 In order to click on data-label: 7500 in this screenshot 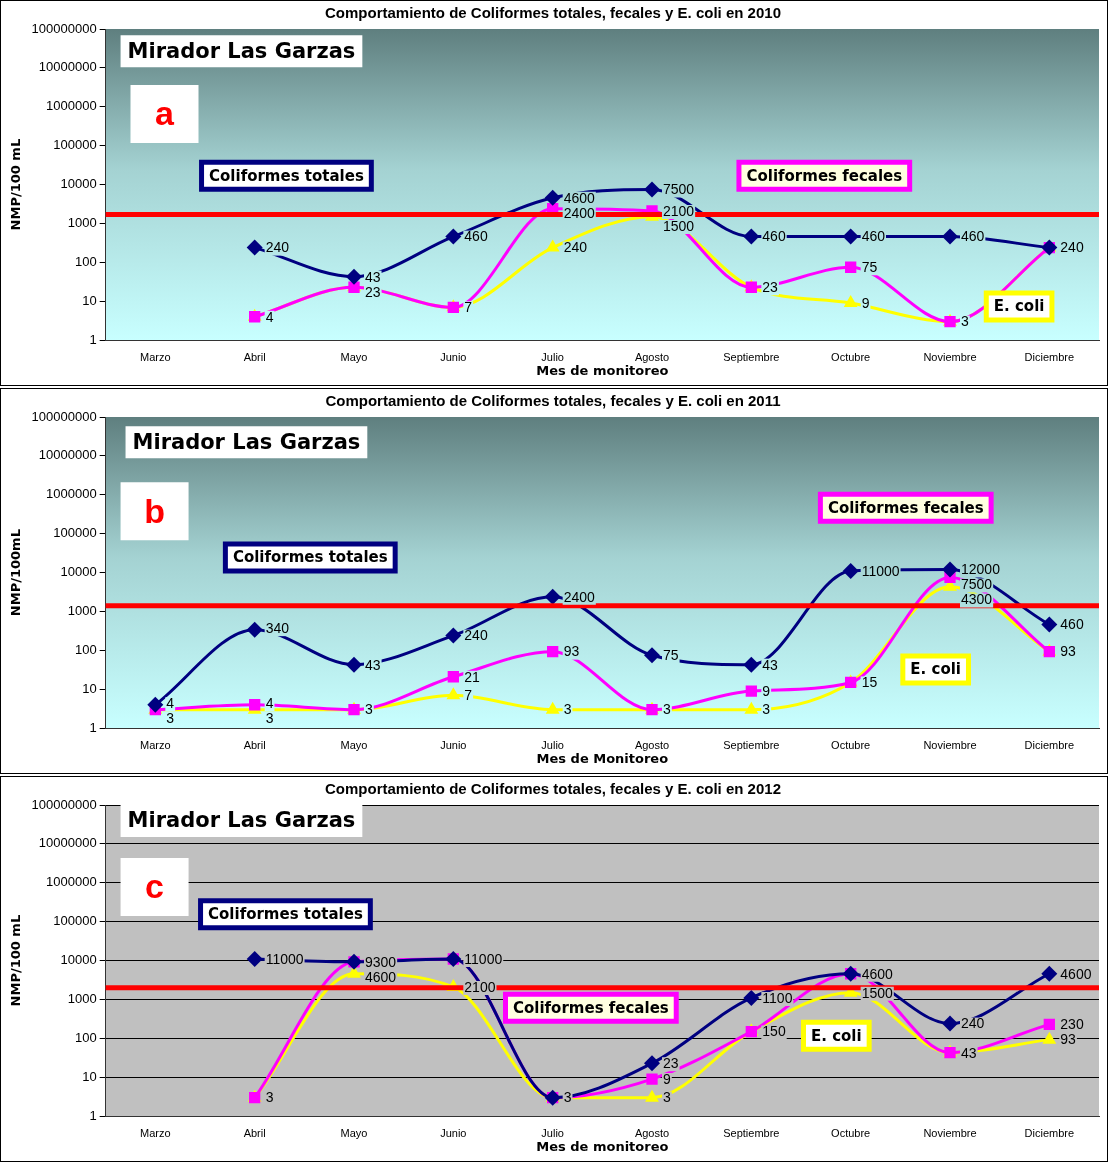, I will do `click(977, 584)`.